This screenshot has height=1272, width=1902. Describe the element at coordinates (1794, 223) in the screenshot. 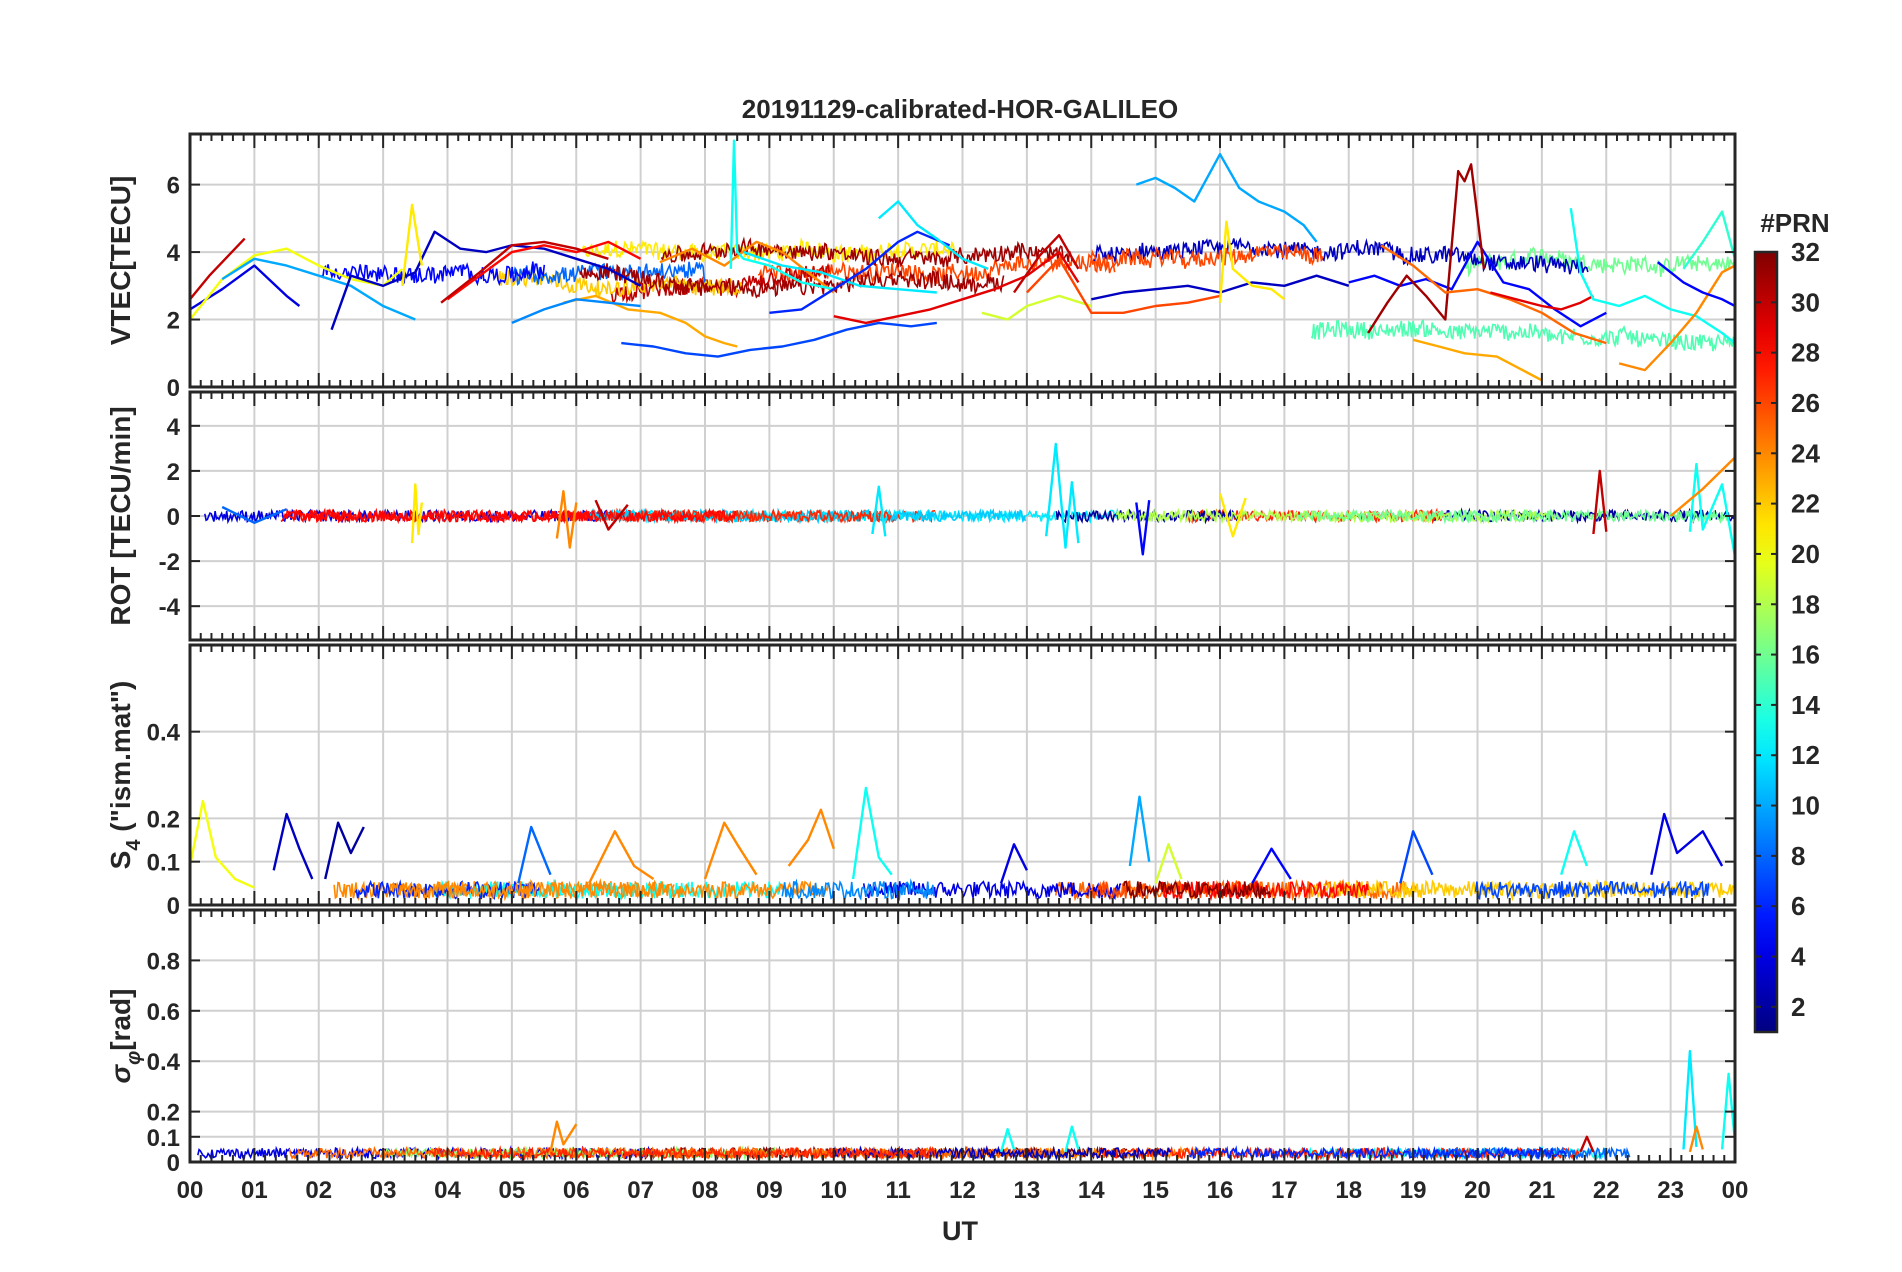

I see `colorbar-label: #PRN` at that location.